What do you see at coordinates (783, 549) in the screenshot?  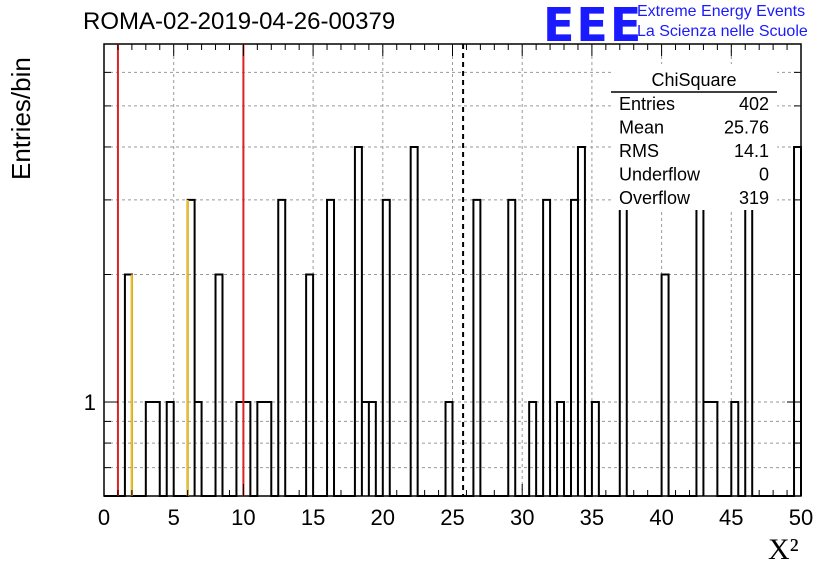 I see `x-axis-label: X²` at bounding box center [783, 549].